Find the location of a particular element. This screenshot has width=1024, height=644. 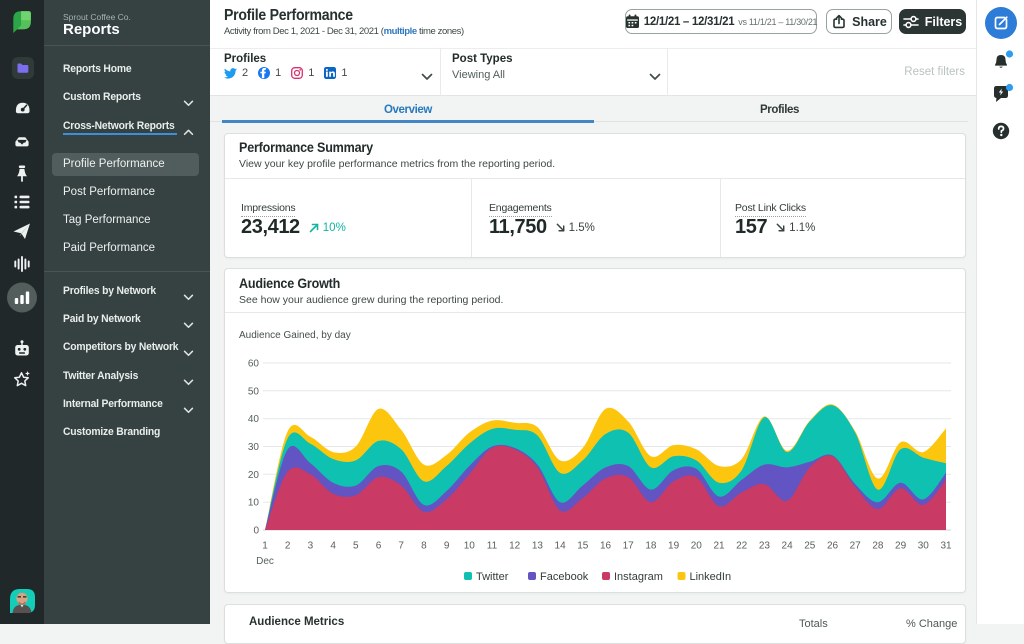

svg-text: 13 is located at coordinates (538, 546).